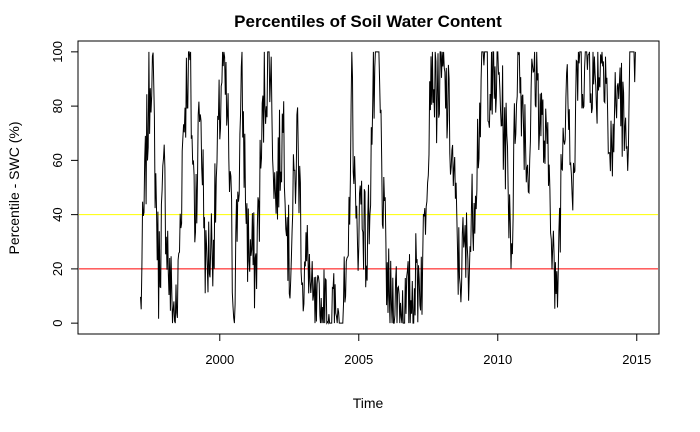  I want to click on x-tick-label: 2010, so click(497, 359).